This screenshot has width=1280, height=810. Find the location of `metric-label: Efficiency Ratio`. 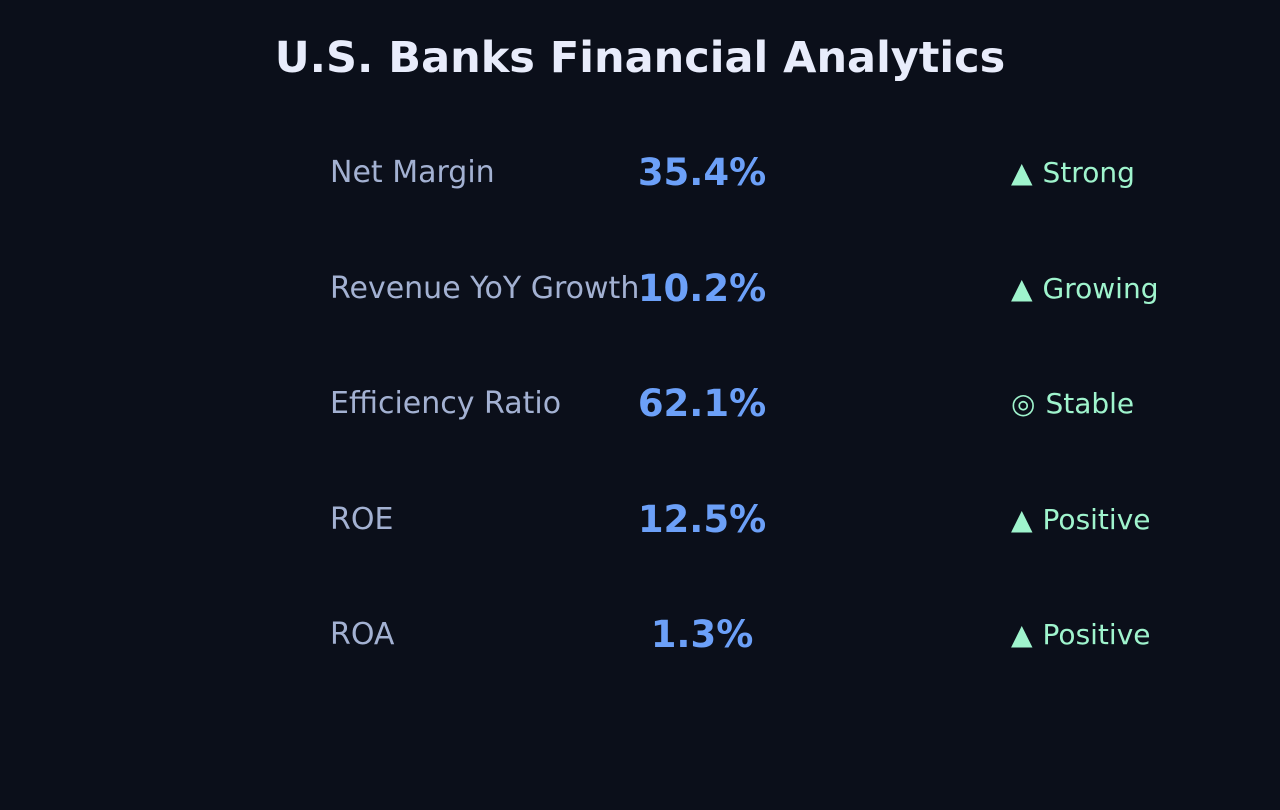

metric-label: Efficiency Ratio is located at coordinates (446, 403).